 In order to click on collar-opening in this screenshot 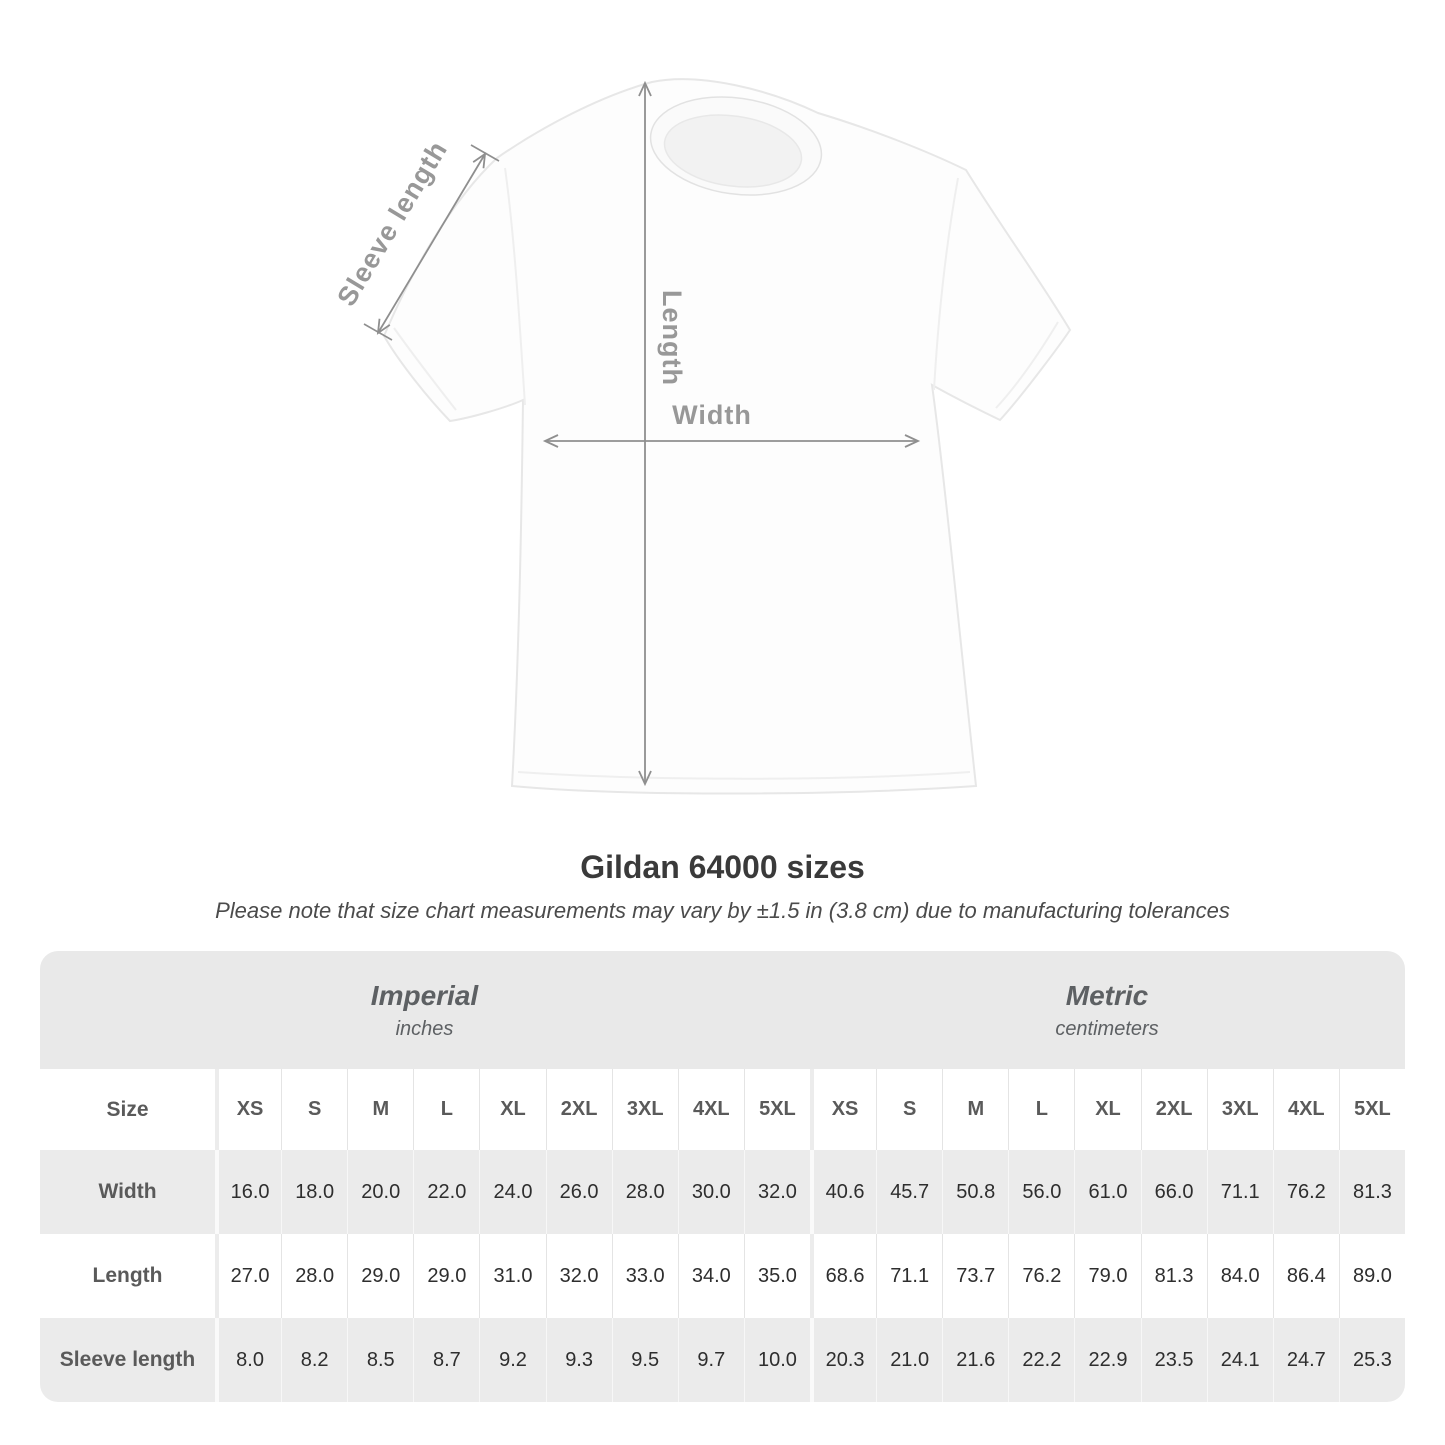, I will do `click(733, 151)`.